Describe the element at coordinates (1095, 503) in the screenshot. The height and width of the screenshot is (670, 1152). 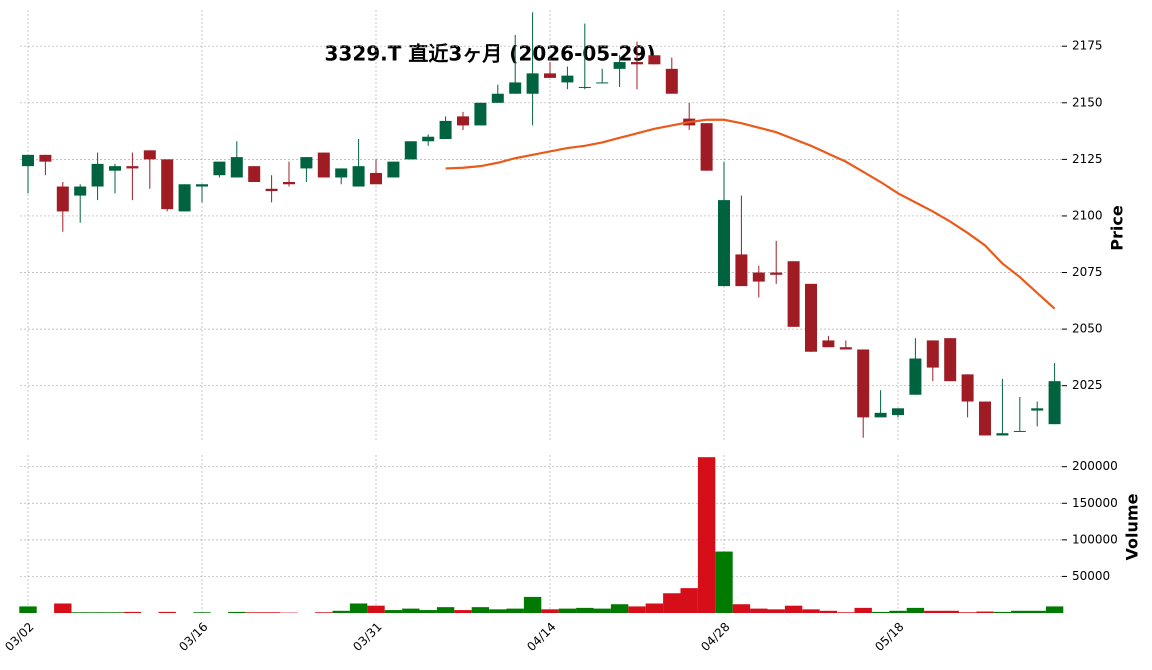
I see `volume-tick-label: 150000` at that location.